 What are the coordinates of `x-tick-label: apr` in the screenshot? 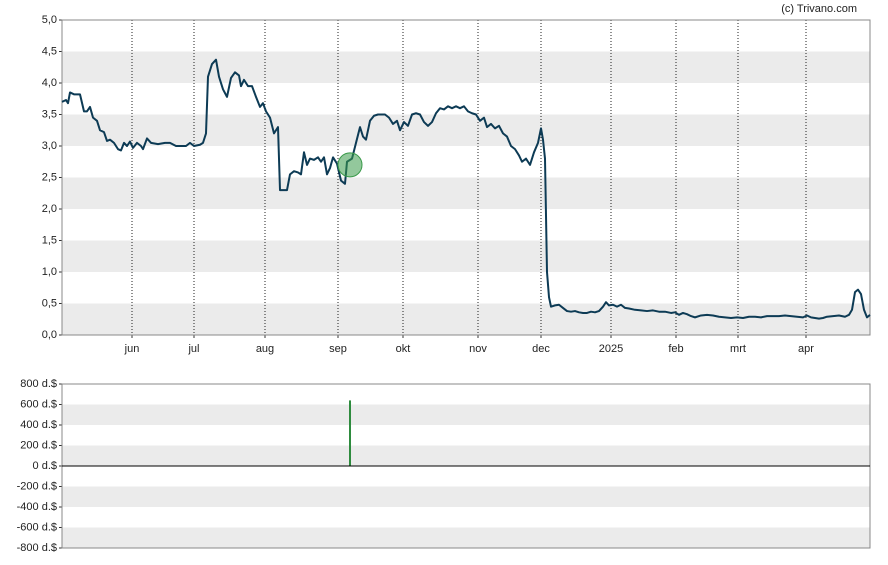 It's located at (806, 349).